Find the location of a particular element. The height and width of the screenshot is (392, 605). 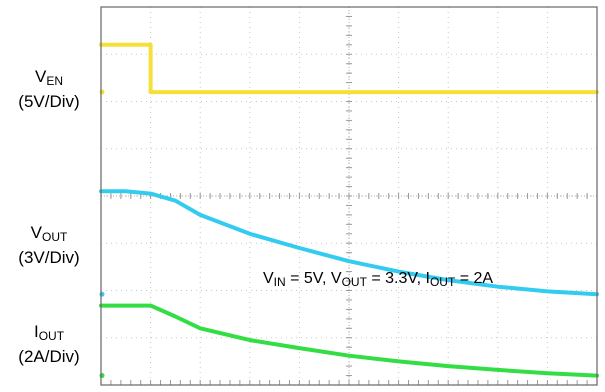

channel-label-ven: VEN (5V/Div) is located at coordinates (49, 89).